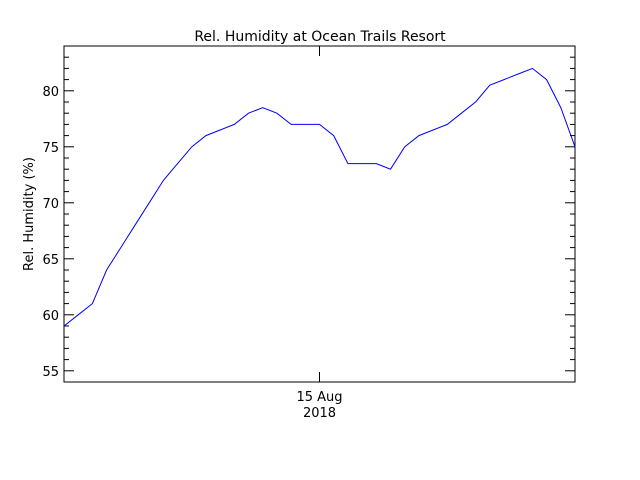 The image size is (640, 480). Describe the element at coordinates (29, 214) in the screenshot. I see `y-axis-label: Rel. Humidity (%)` at that location.